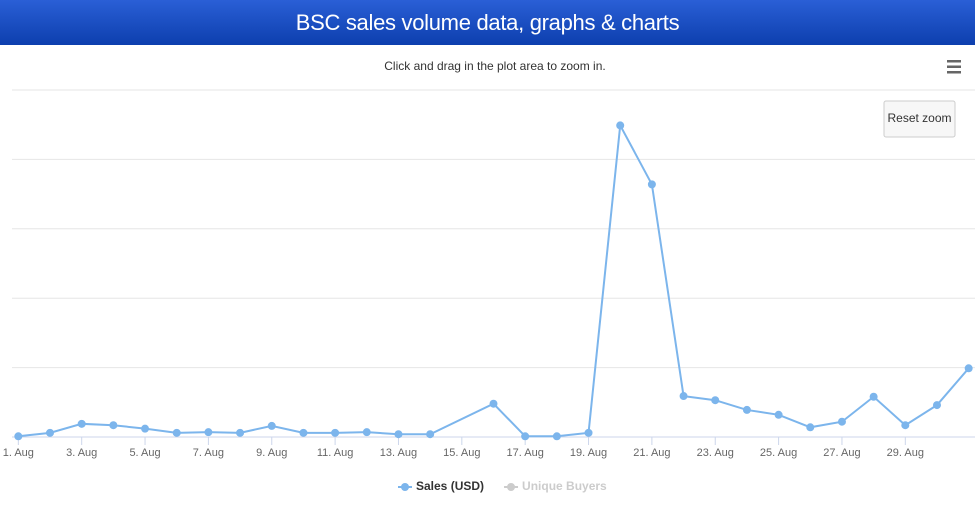  Describe the element at coordinates (651, 453) in the screenshot. I see `x-tick-label: 21. Aug` at that location.